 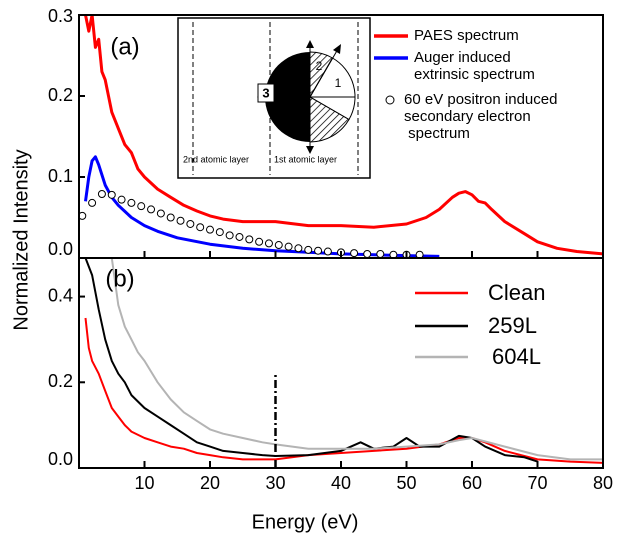 I want to click on legend-label: Auger induced extrinsic spectrum, so click(x=474, y=66).